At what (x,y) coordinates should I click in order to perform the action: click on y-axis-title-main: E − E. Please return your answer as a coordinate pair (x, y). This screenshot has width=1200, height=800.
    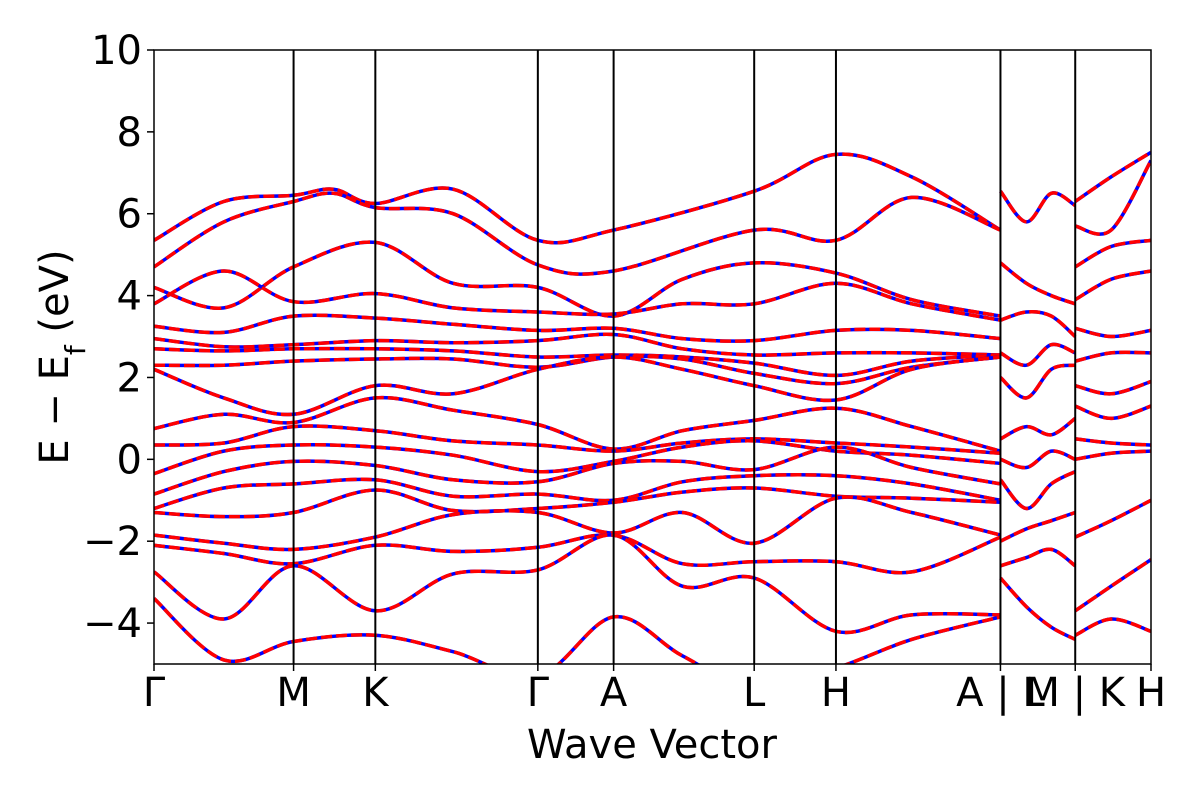
    Looking at the image, I should click on (55, 410).